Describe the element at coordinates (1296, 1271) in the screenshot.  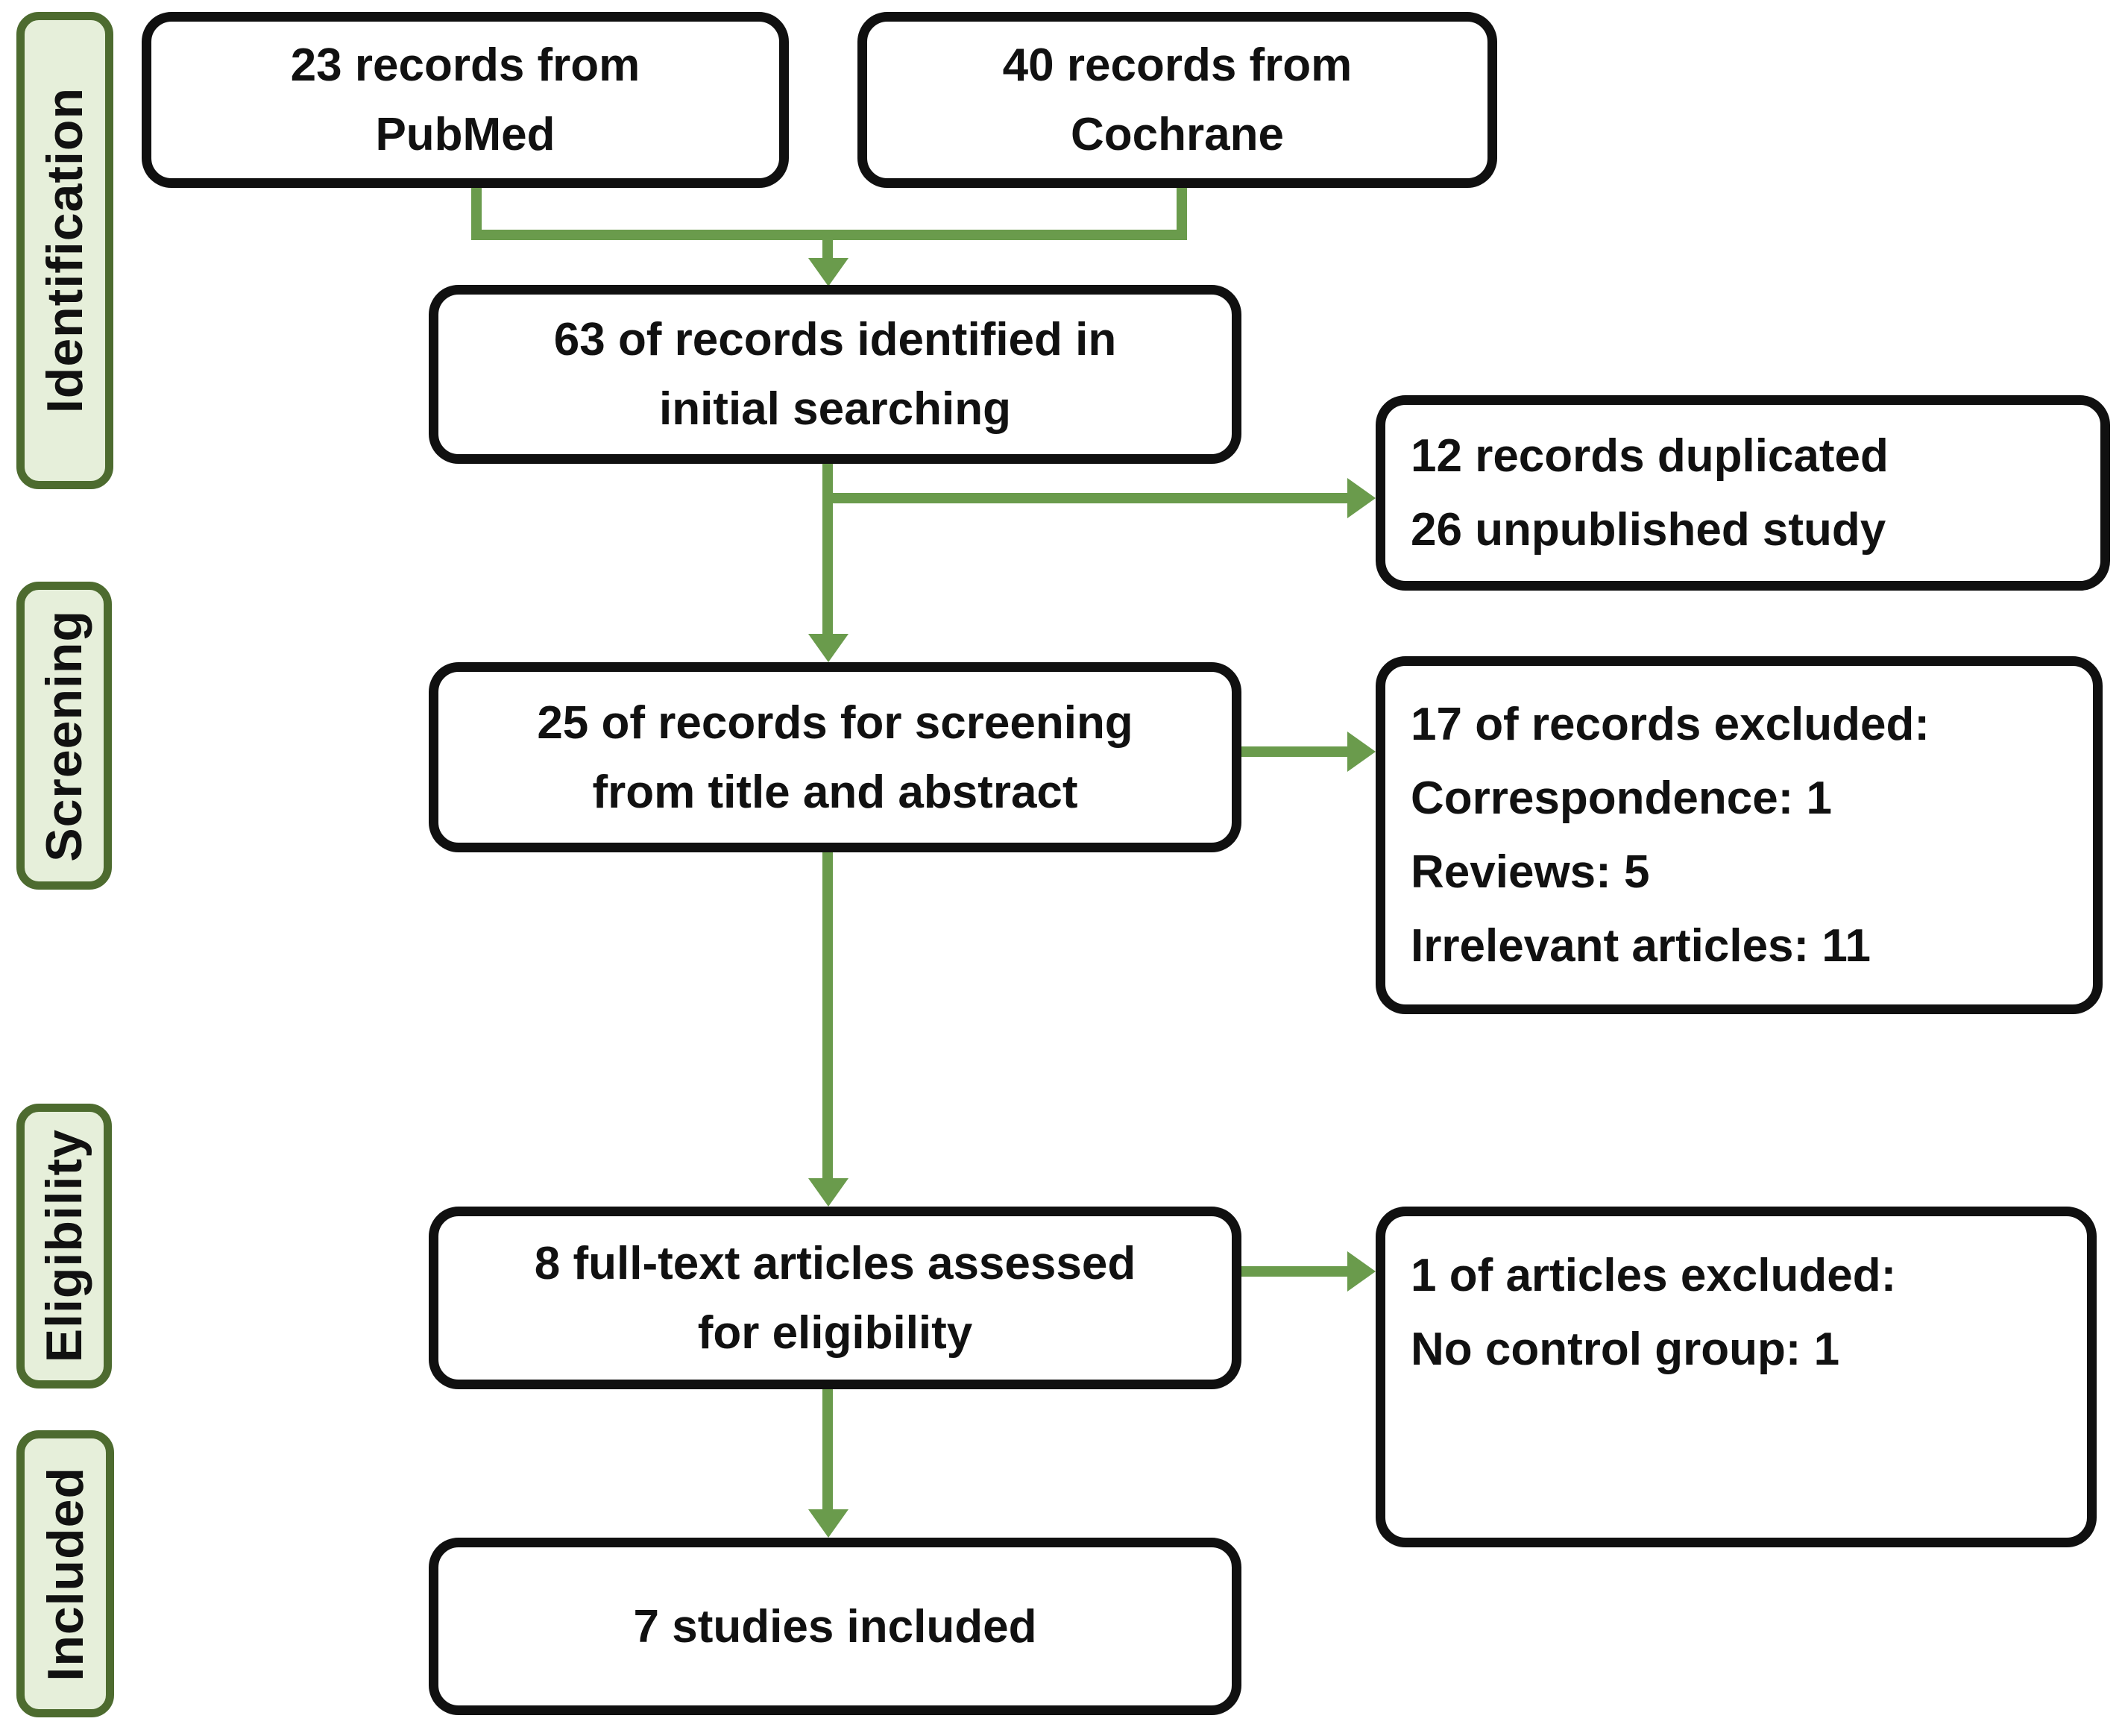
I see `connector-fulltext-right` at that location.